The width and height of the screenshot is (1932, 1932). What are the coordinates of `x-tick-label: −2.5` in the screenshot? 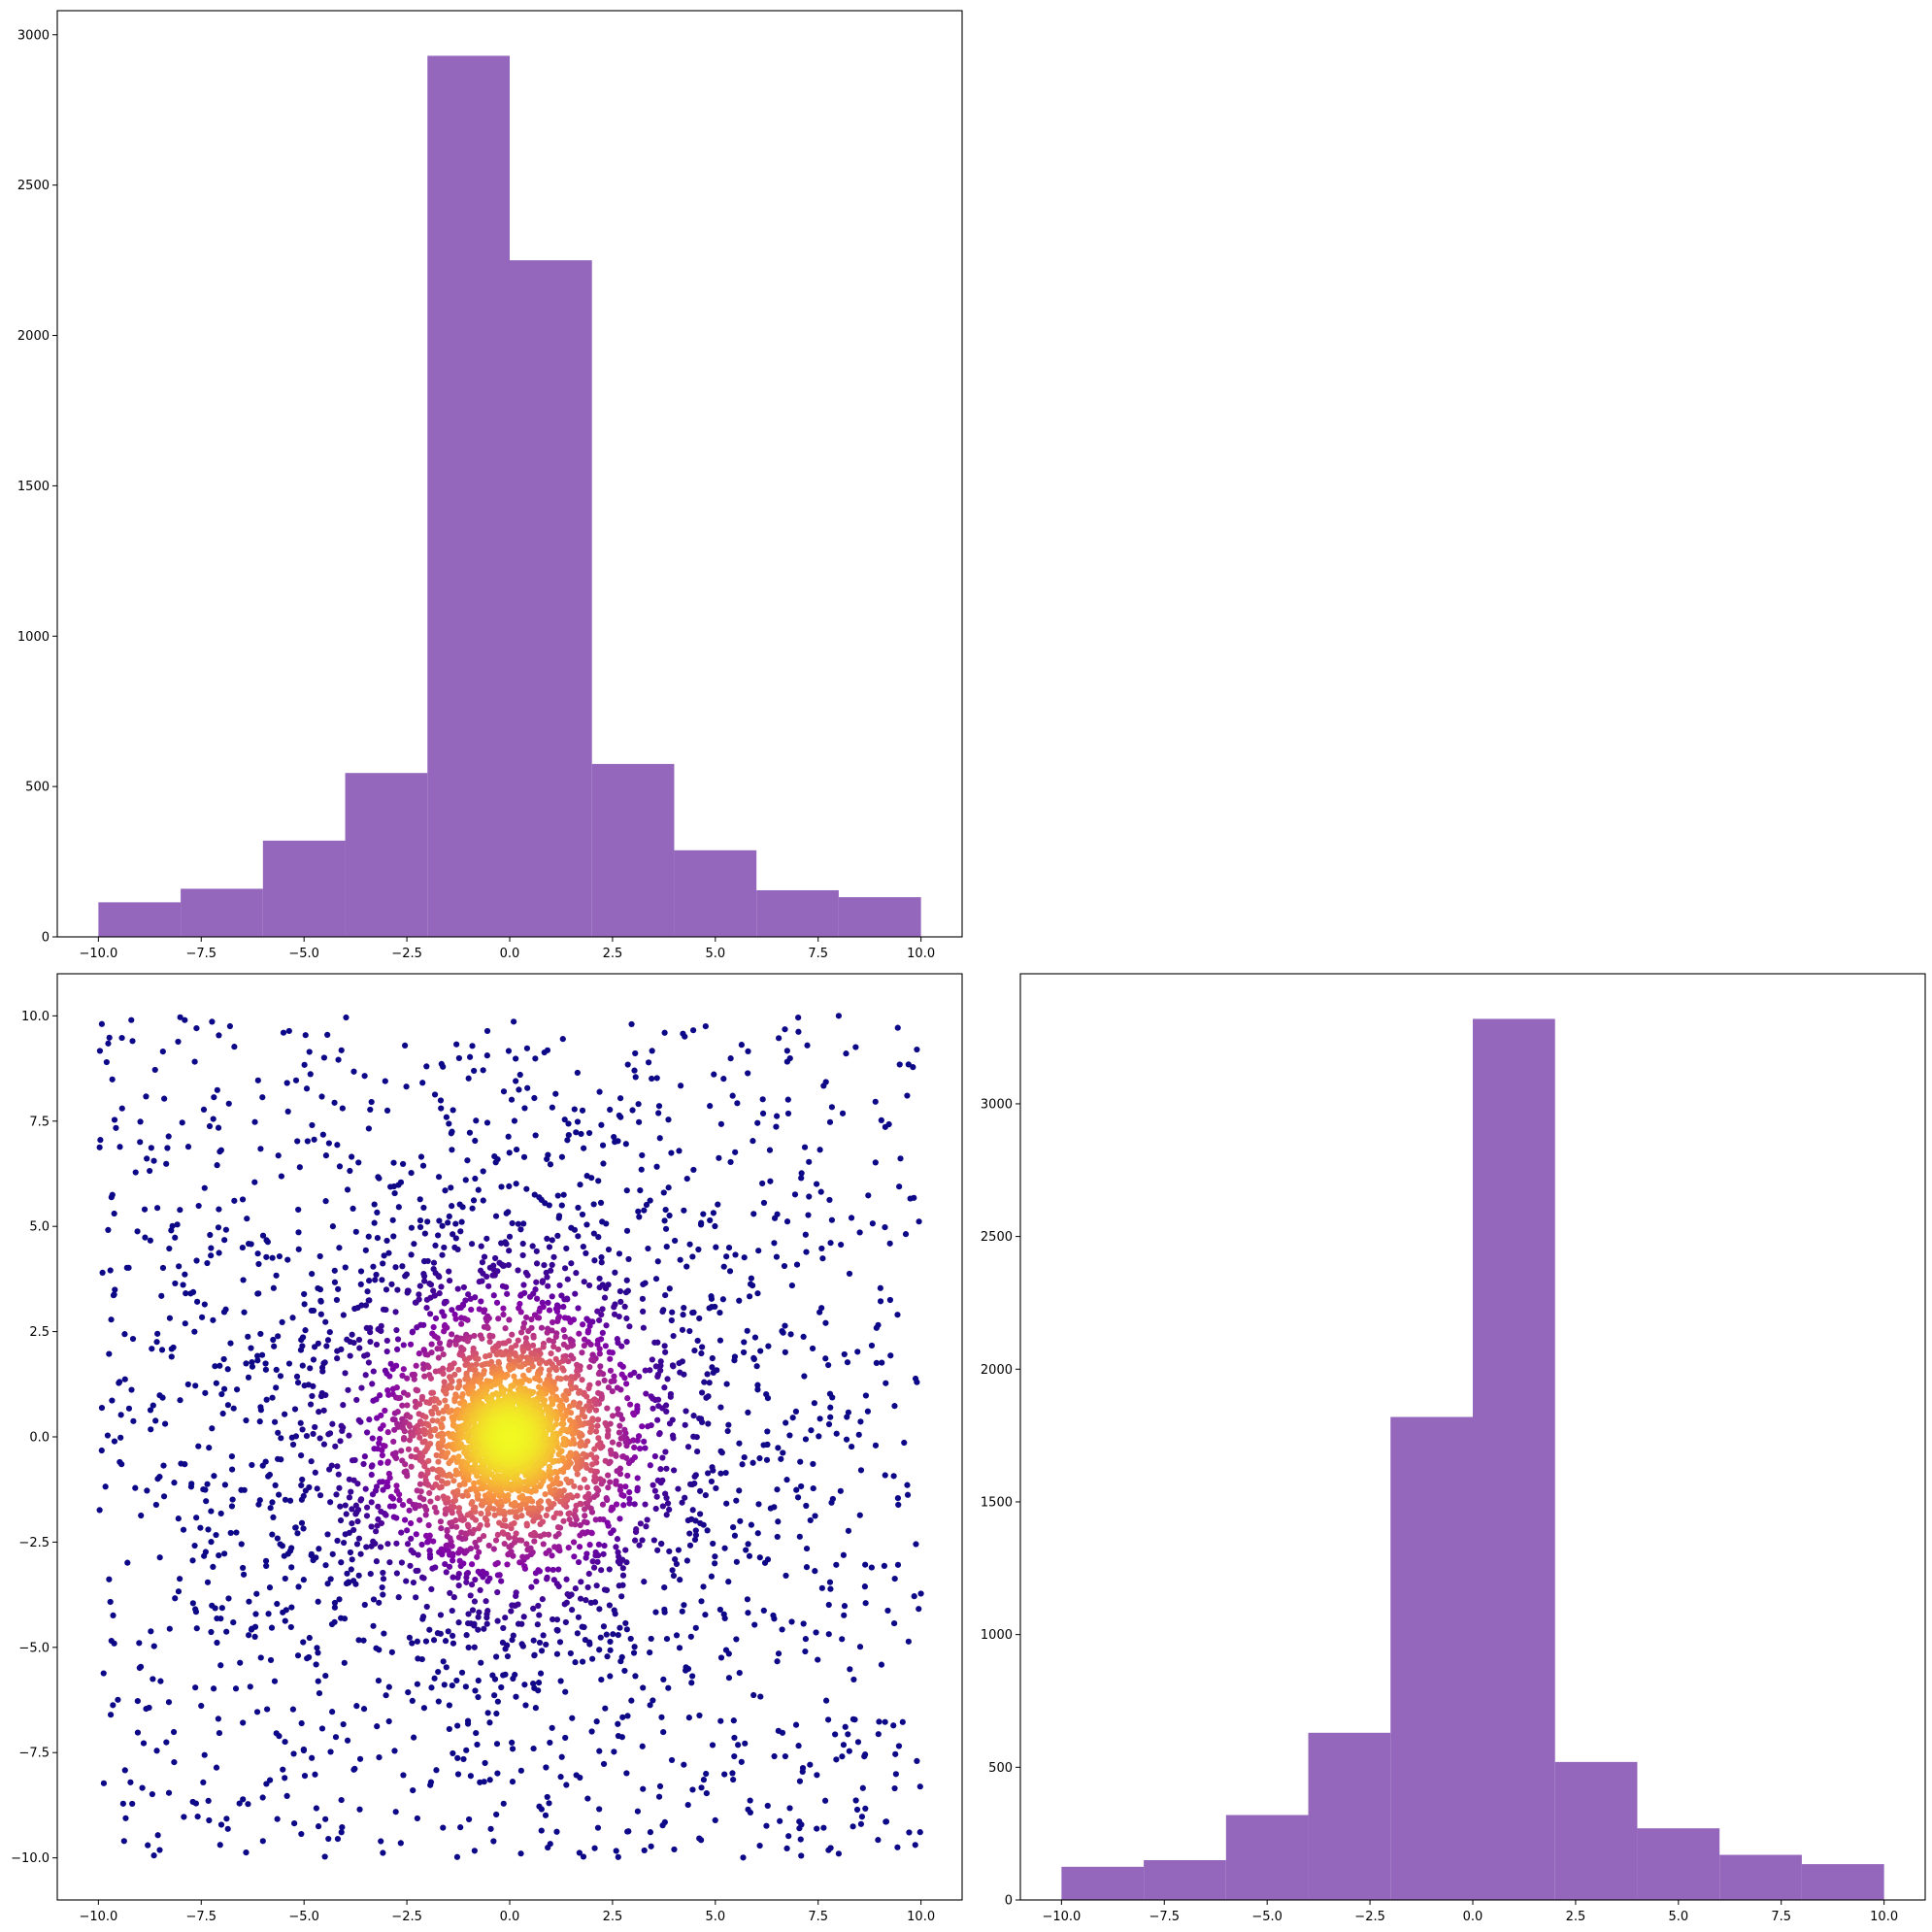 It's located at (406, 954).